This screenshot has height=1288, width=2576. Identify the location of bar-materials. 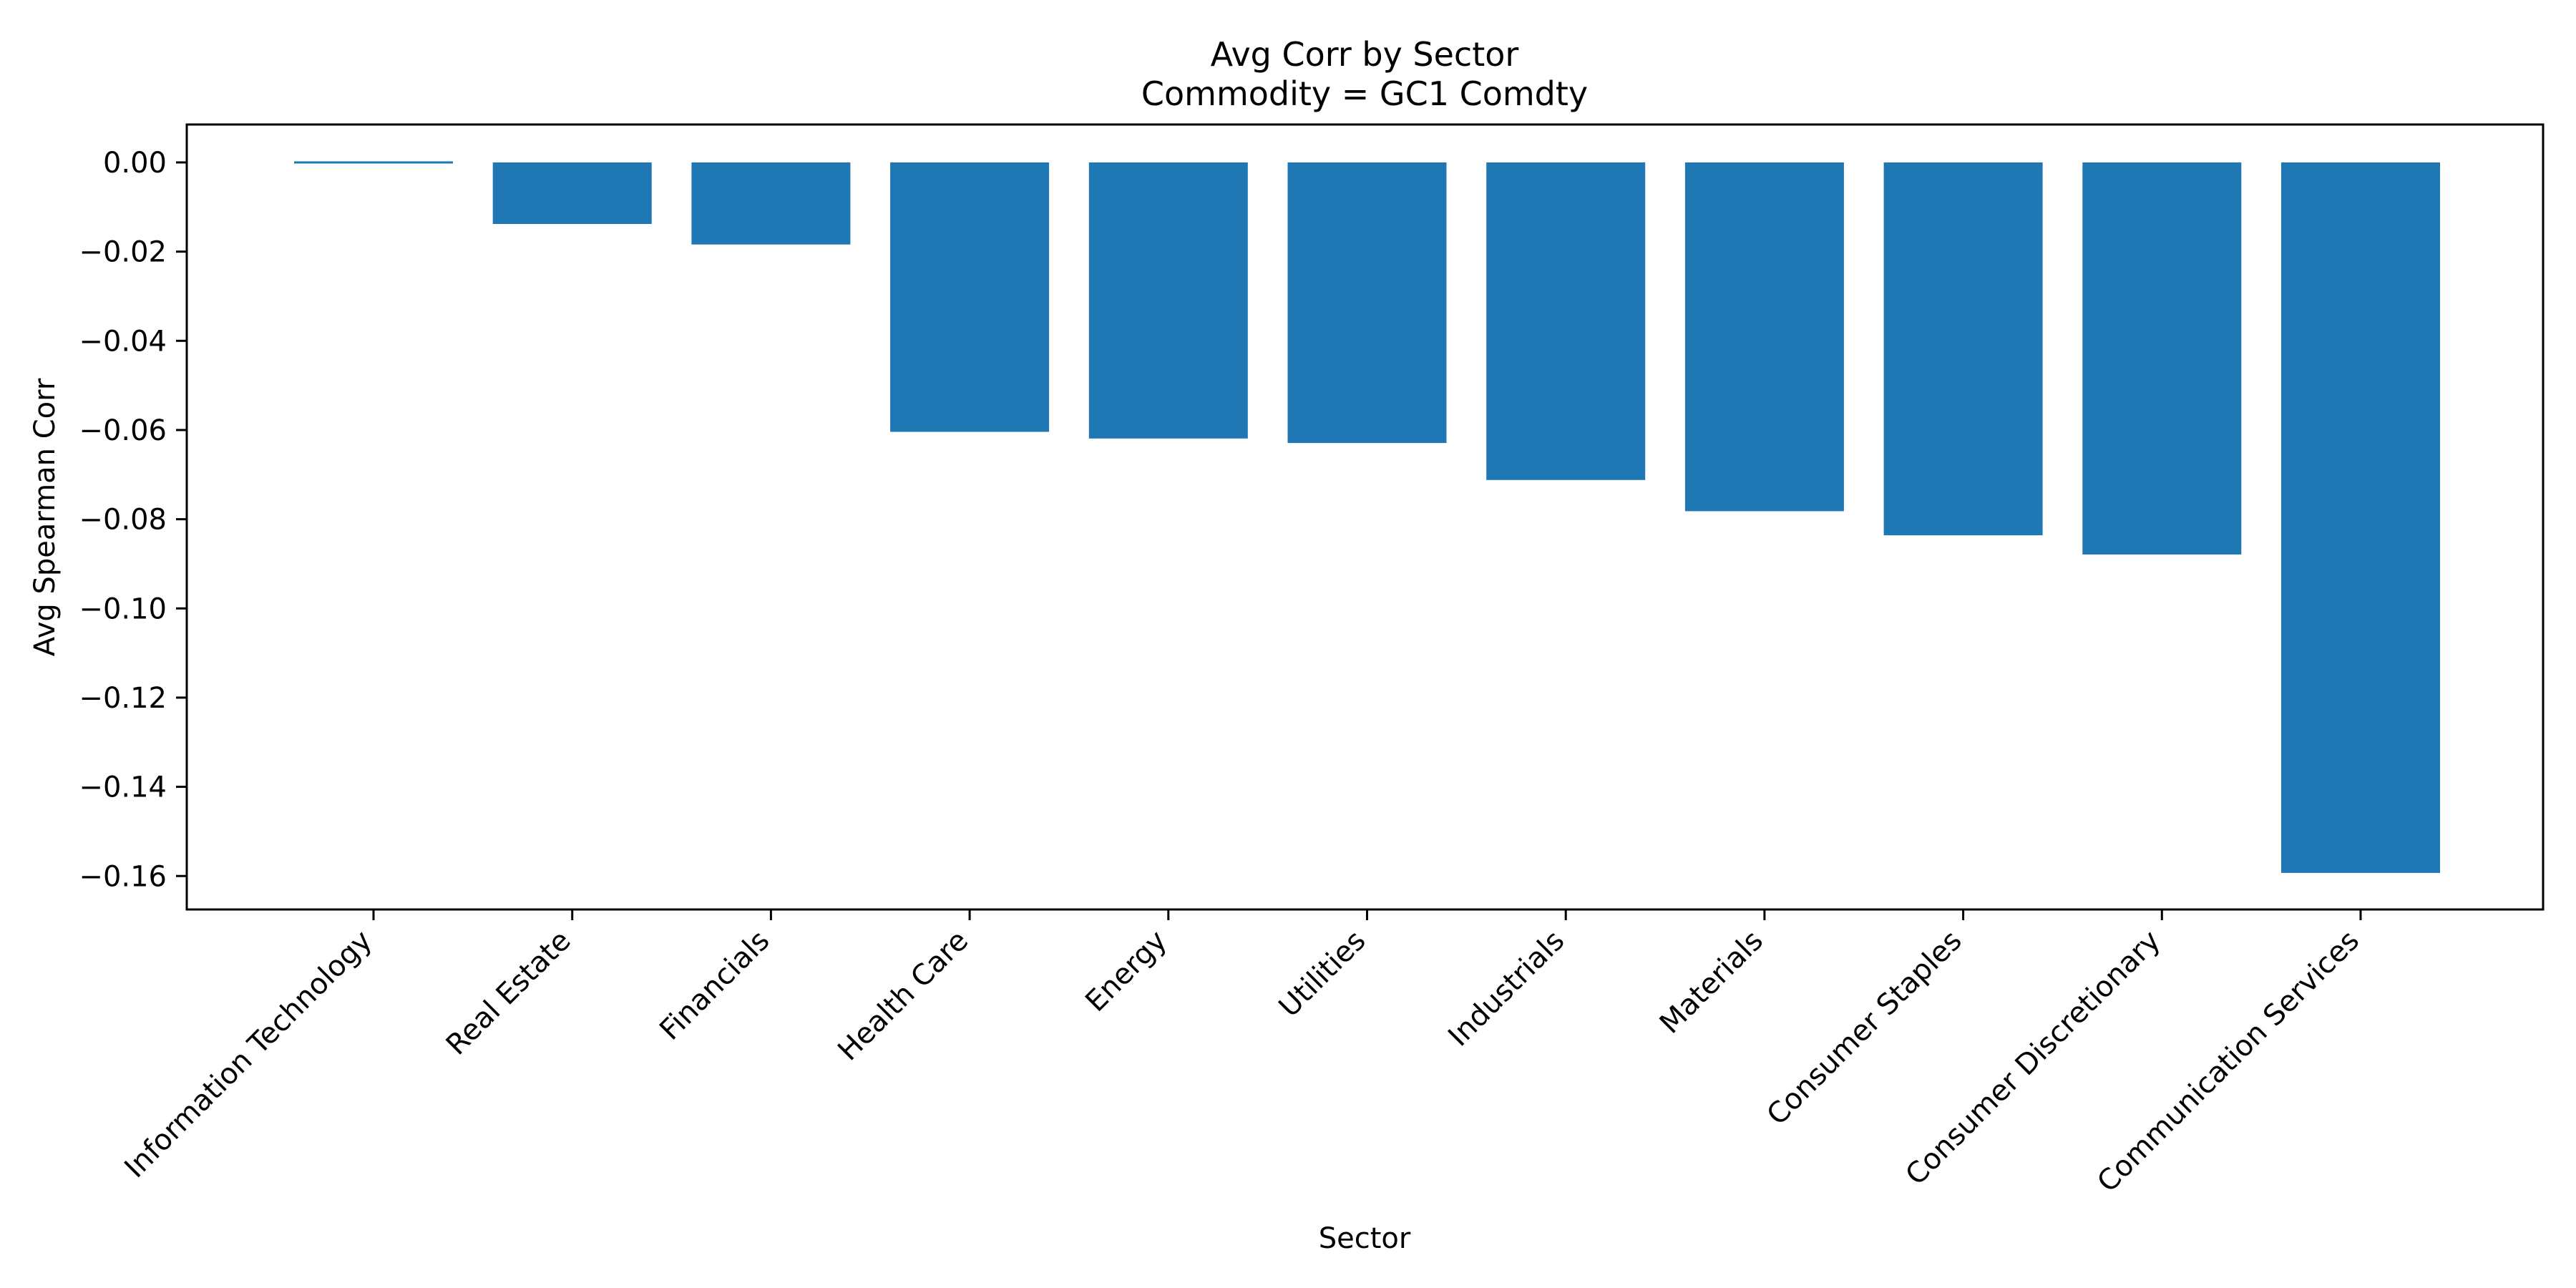
(1764, 337).